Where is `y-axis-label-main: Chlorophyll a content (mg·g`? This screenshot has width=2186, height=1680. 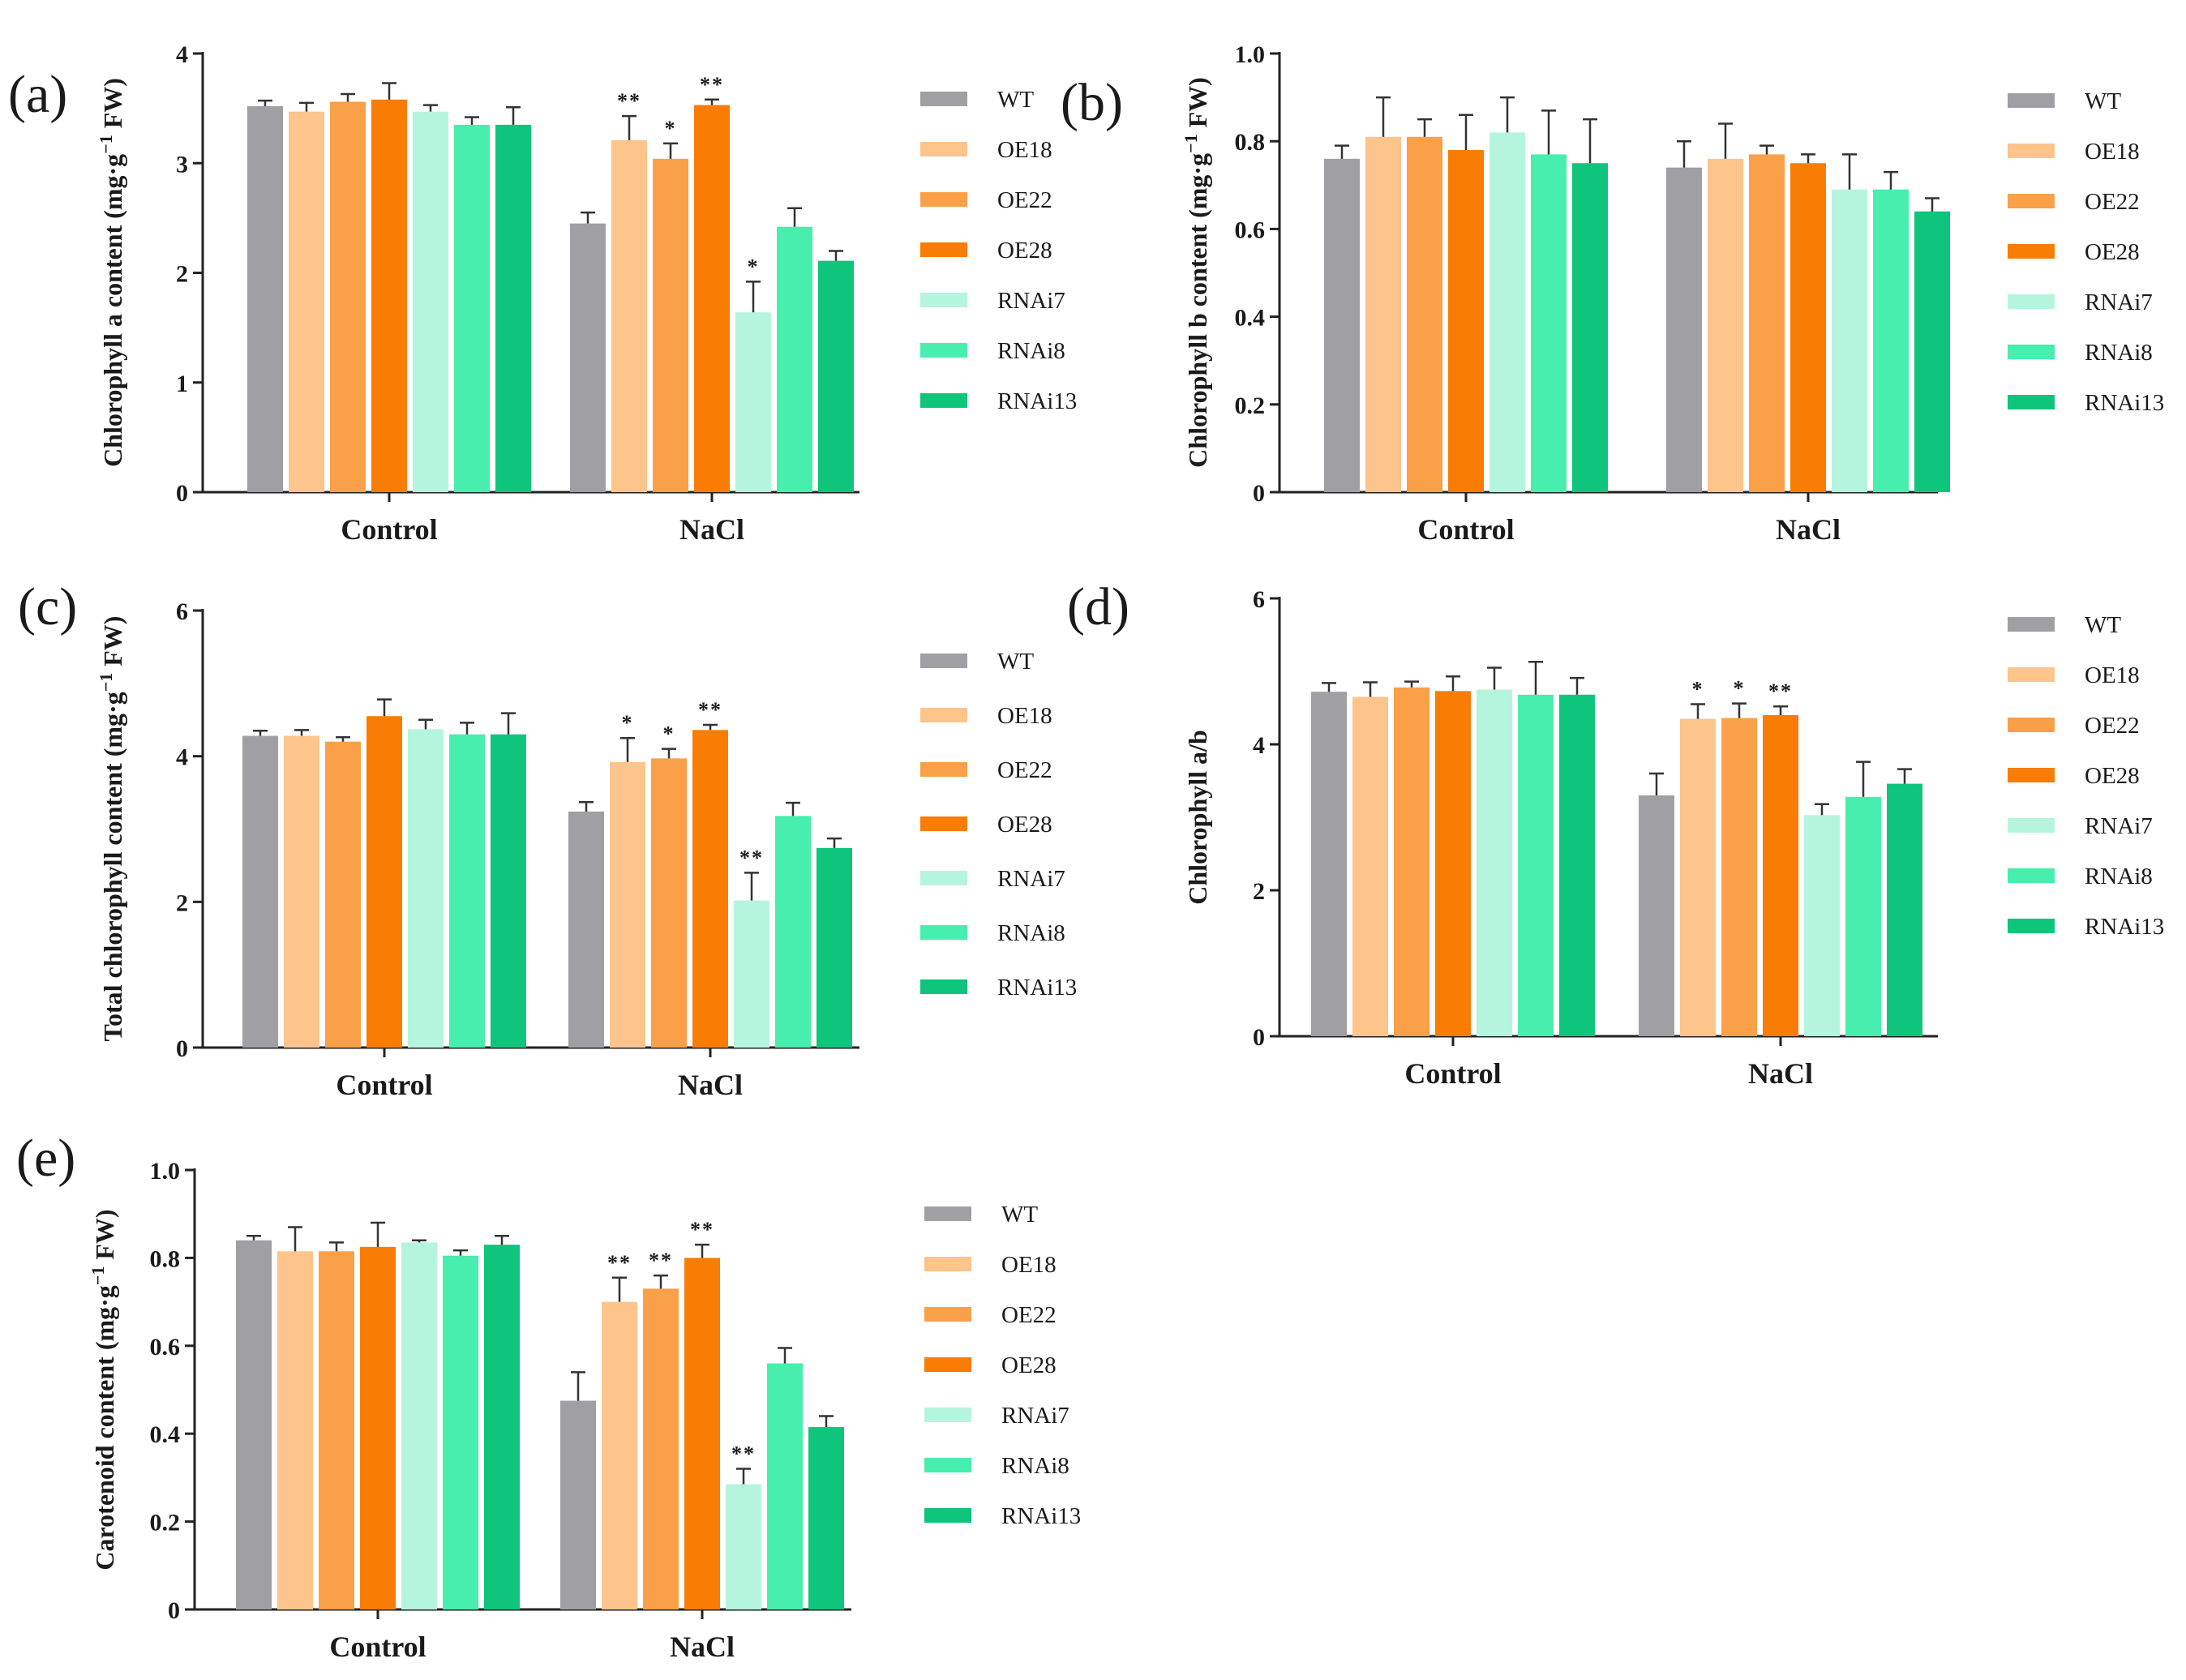
y-axis-label-main: Chlorophyll a content (mg·g is located at coordinates (112, 311).